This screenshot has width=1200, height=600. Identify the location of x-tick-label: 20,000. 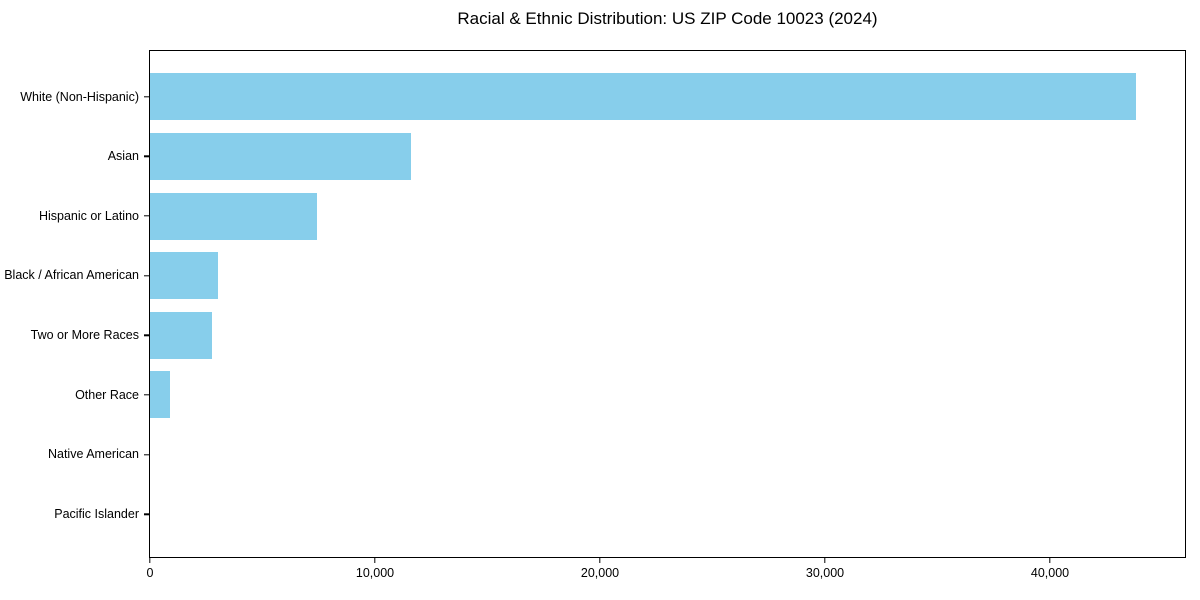
(600, 573).